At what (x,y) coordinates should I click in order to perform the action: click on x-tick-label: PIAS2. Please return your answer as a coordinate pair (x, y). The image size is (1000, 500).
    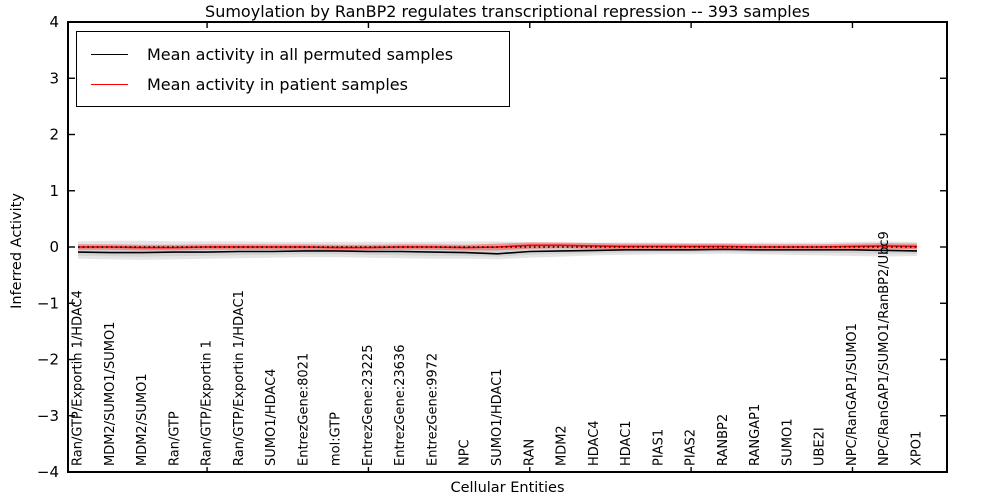
    Looking at the image, I should click on (691, 447).